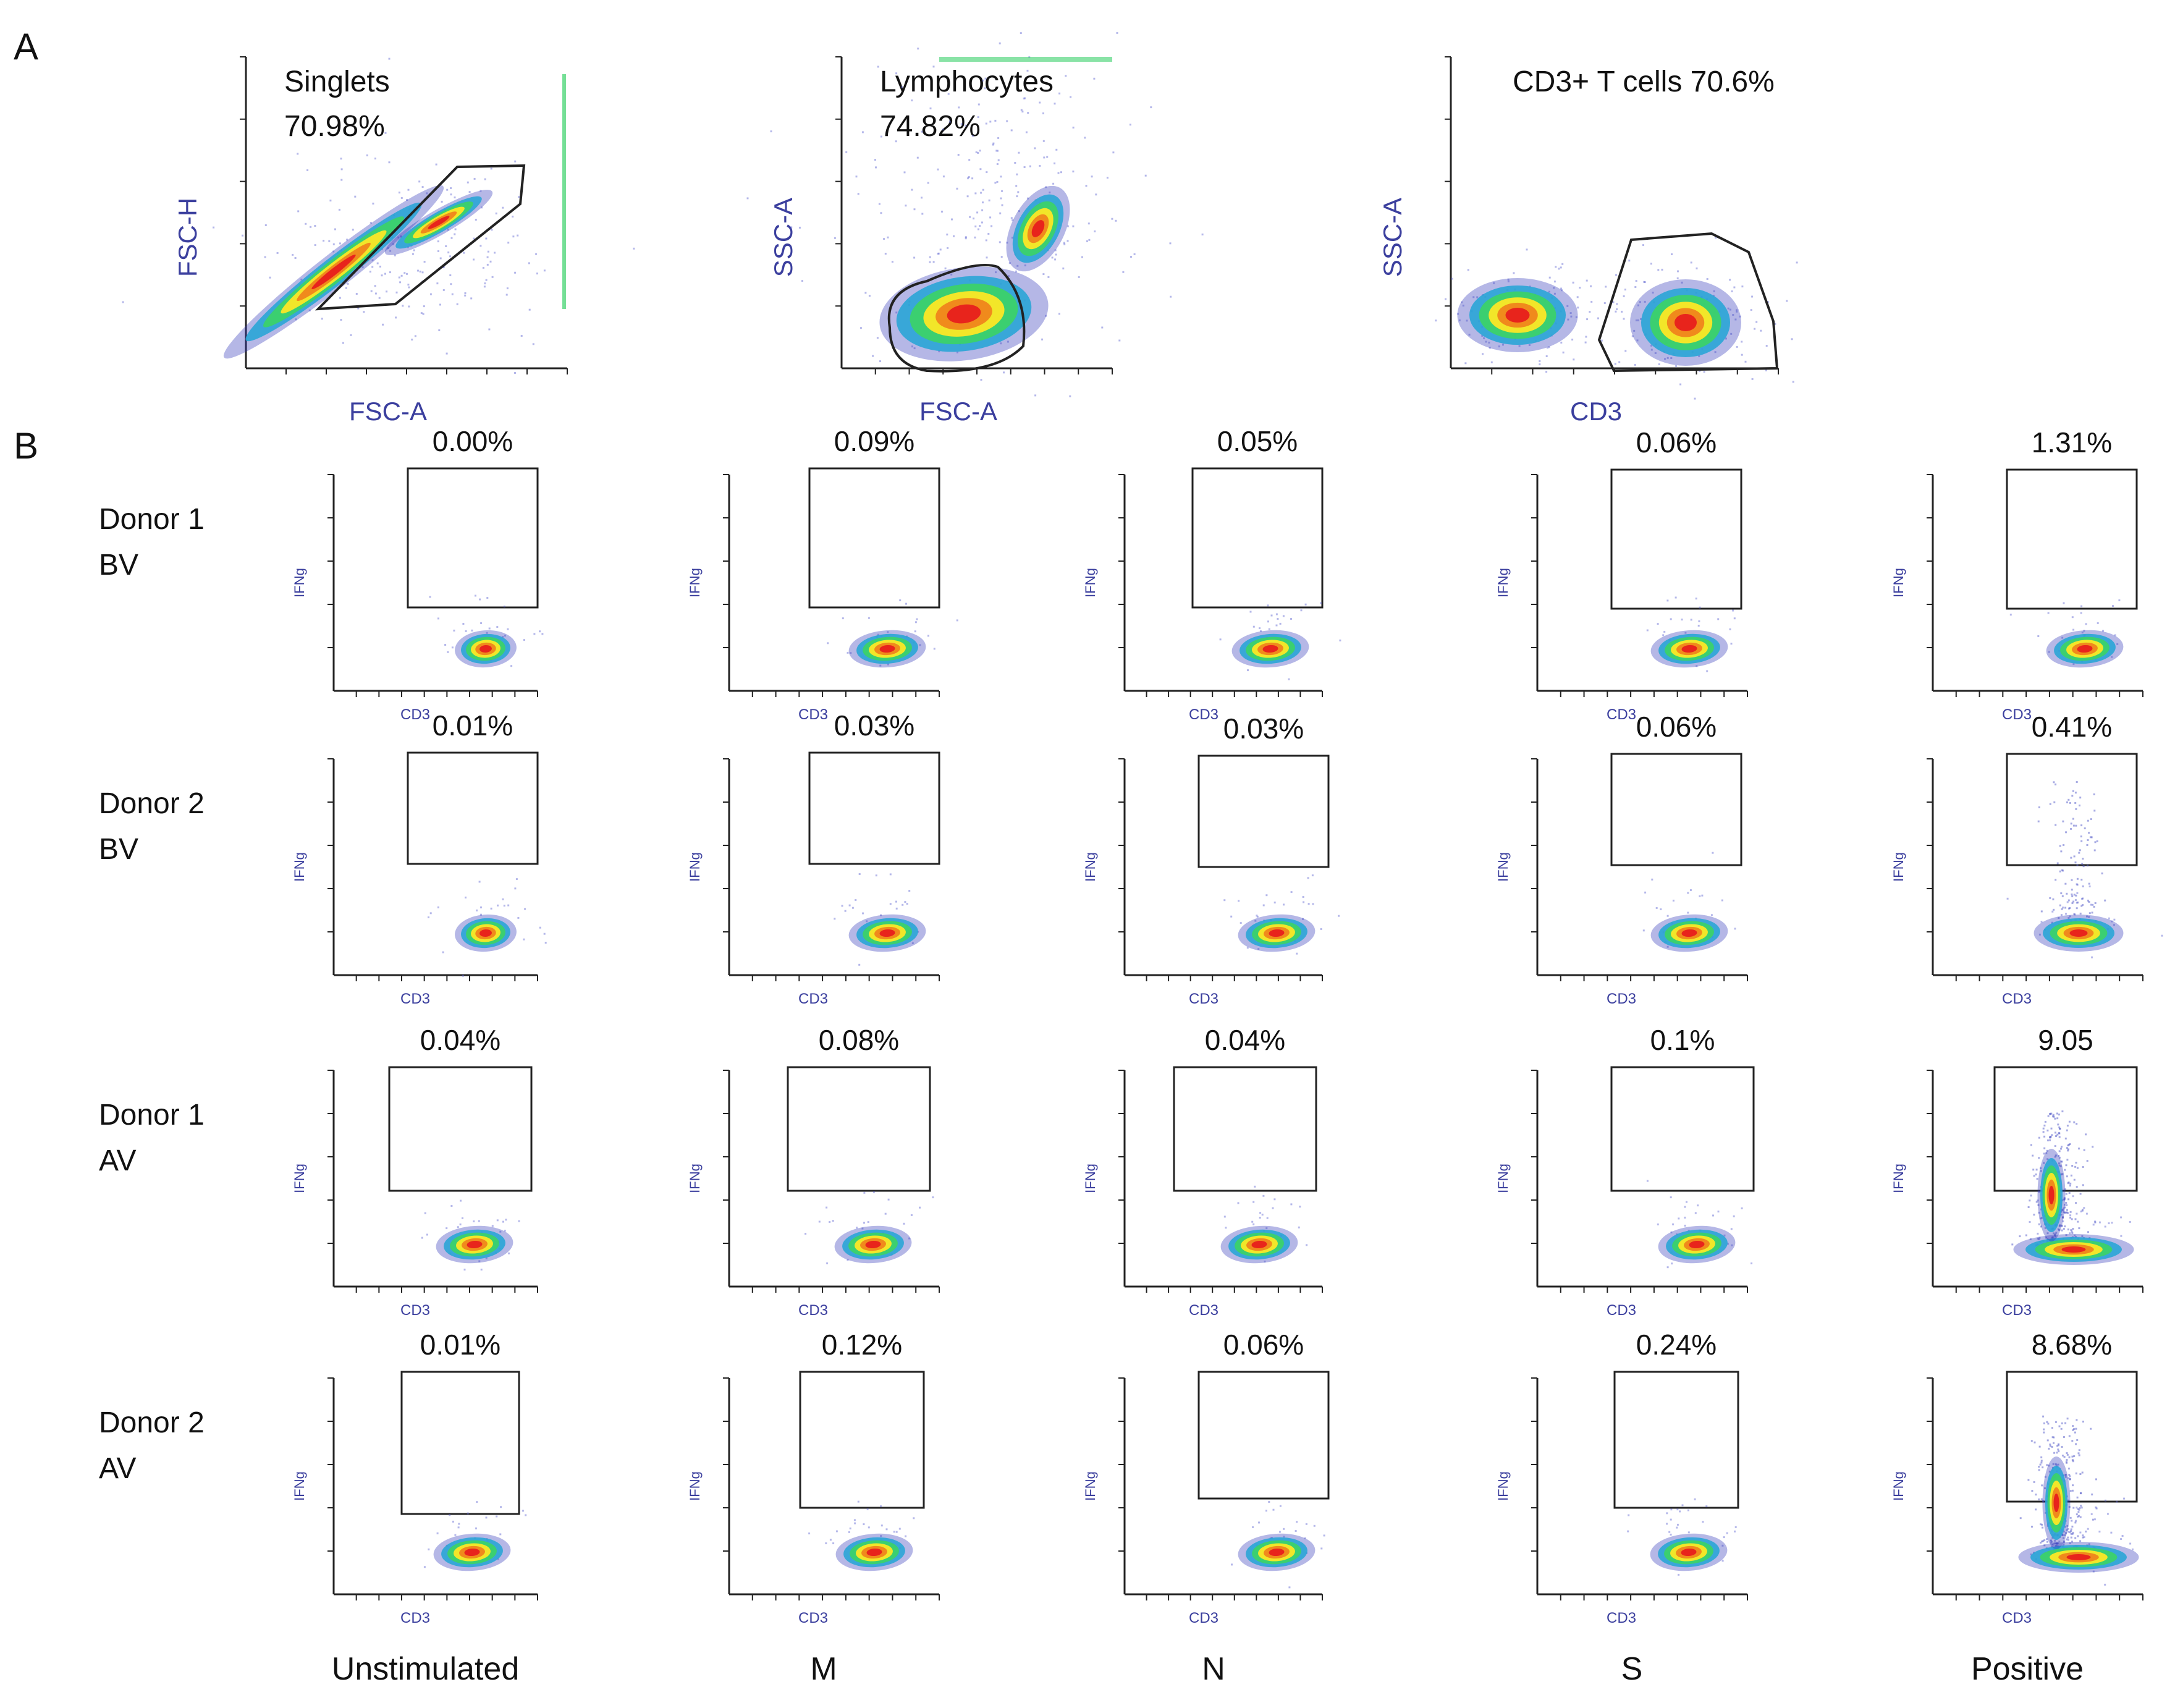  Describe the element at coordinates (1263, 728) in the screenshot. I see `gate-percentage: 0.03%` at that location.